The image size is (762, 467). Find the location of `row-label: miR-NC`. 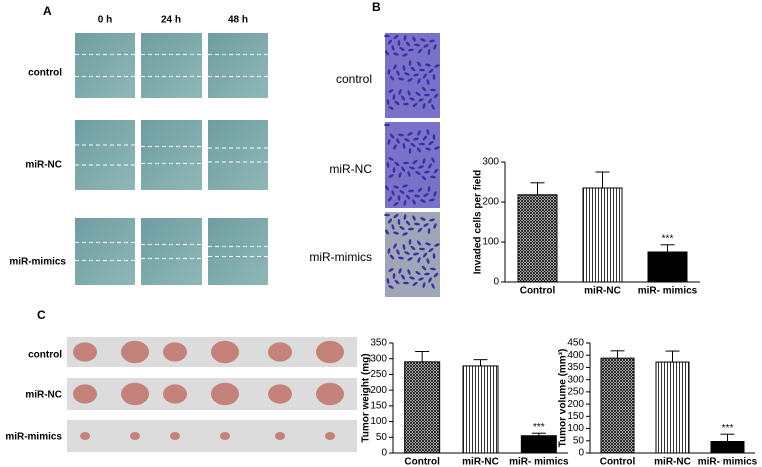

row-label: miR-NC is located at coordinates (43, 165).